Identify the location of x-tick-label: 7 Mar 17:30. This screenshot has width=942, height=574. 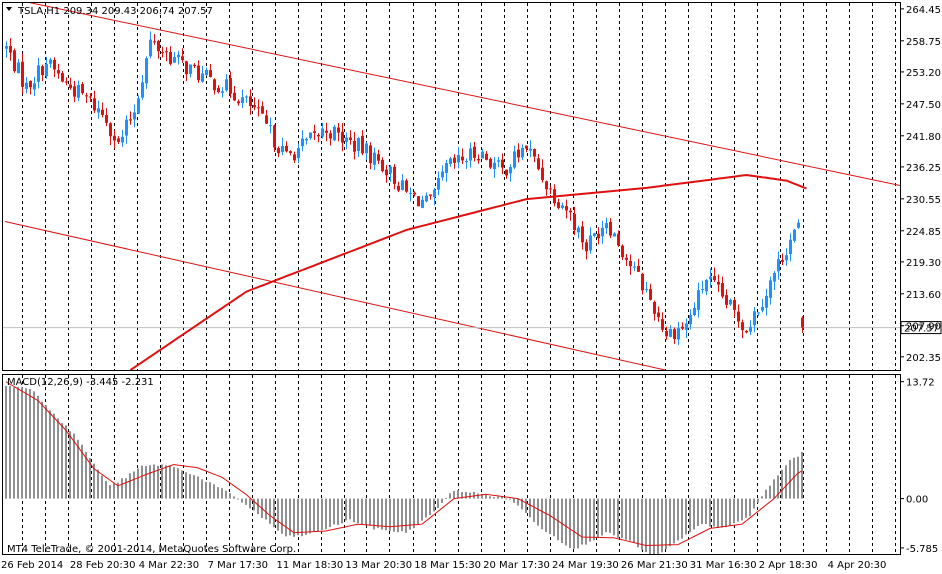
(238, 565).